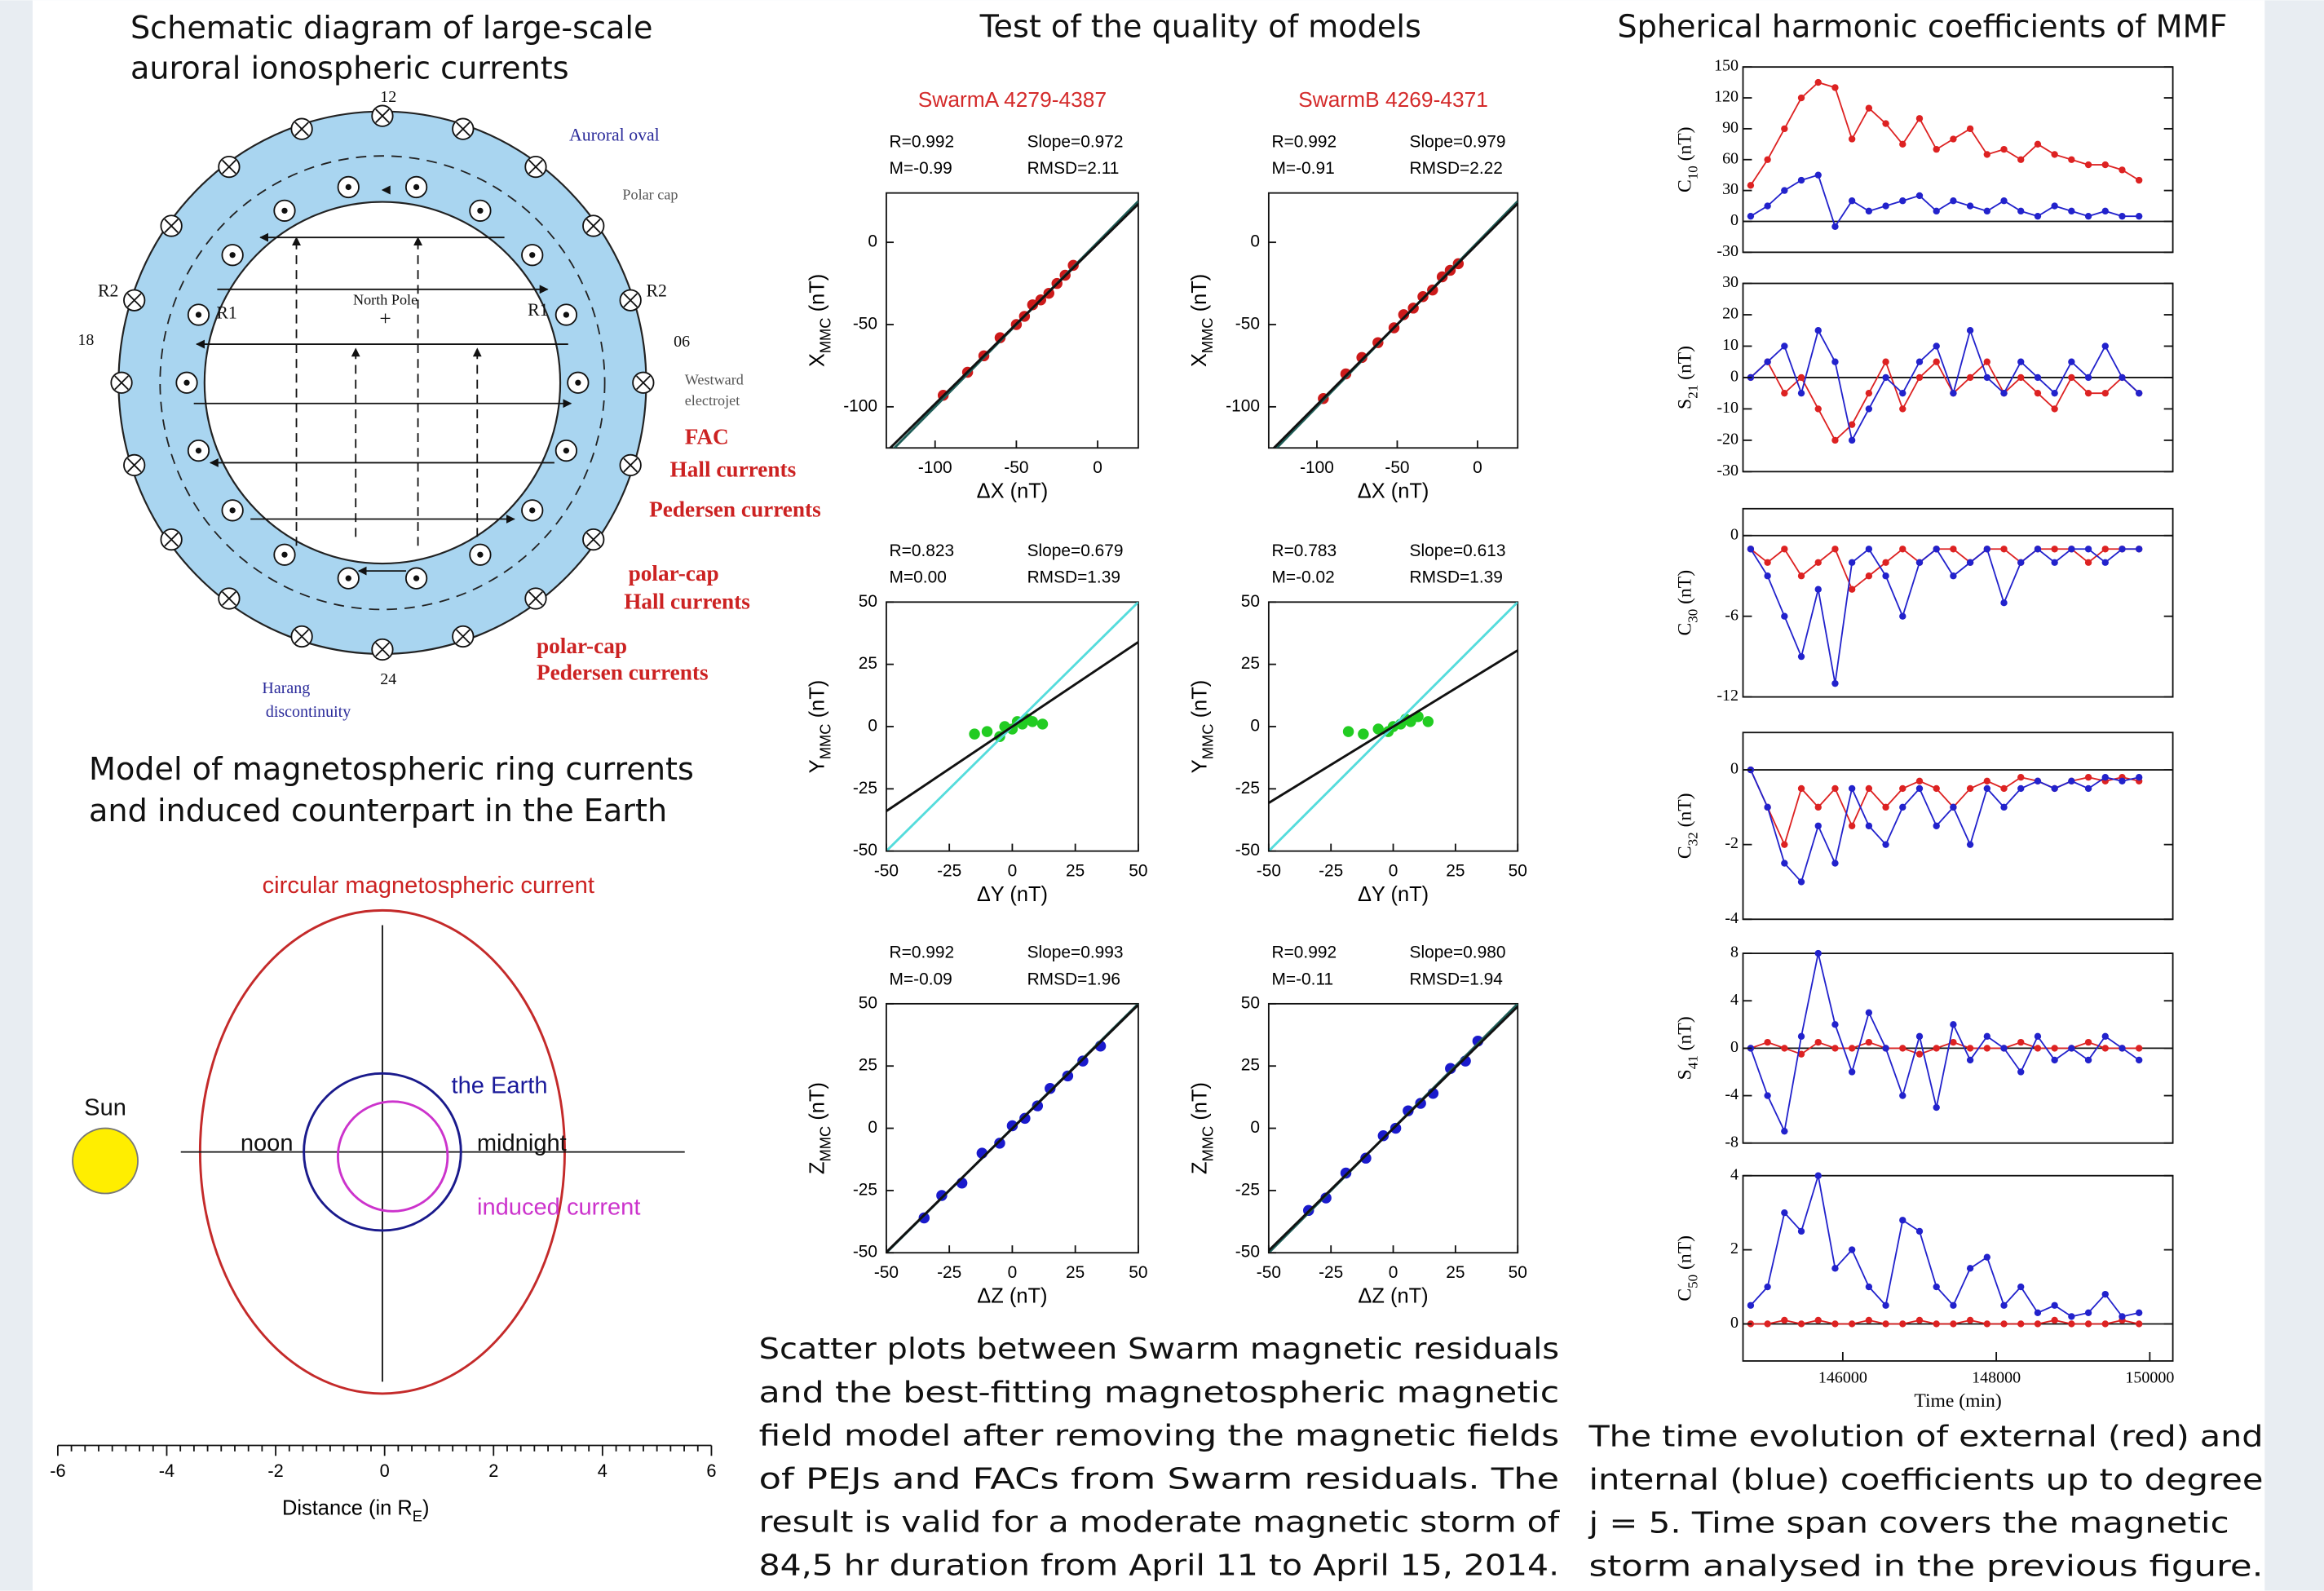 The width and height of the screenshot is (2324, 1591). What do you see at coordinates (868, 1003) in the screenshot?
I see `y-tick-label: 50` at bounding box center [868, 1003].